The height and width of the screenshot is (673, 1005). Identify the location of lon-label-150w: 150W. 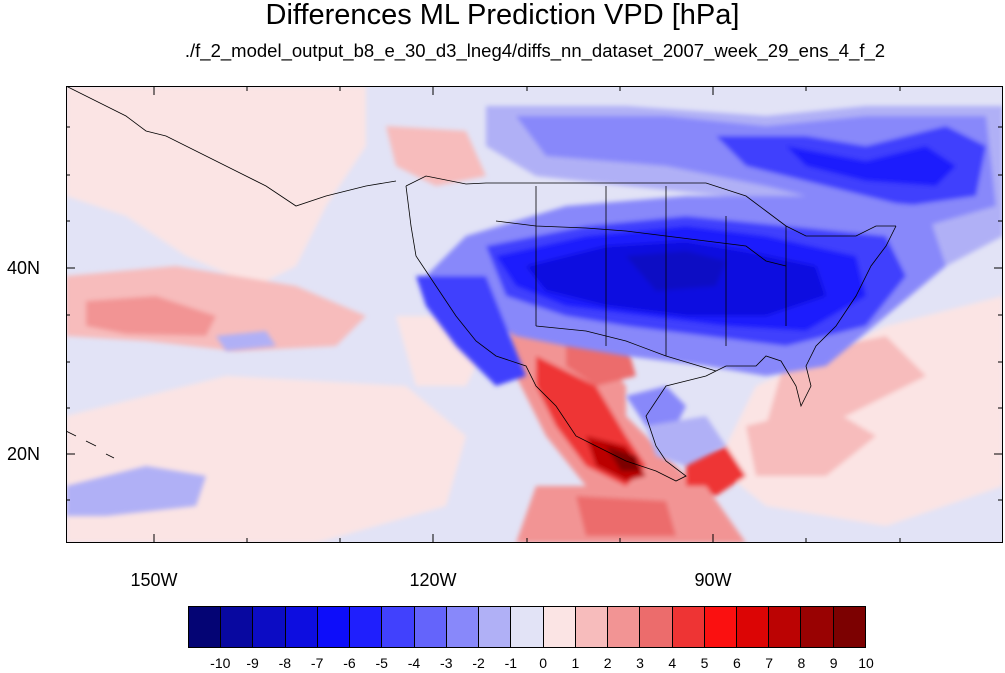
(154, 580).